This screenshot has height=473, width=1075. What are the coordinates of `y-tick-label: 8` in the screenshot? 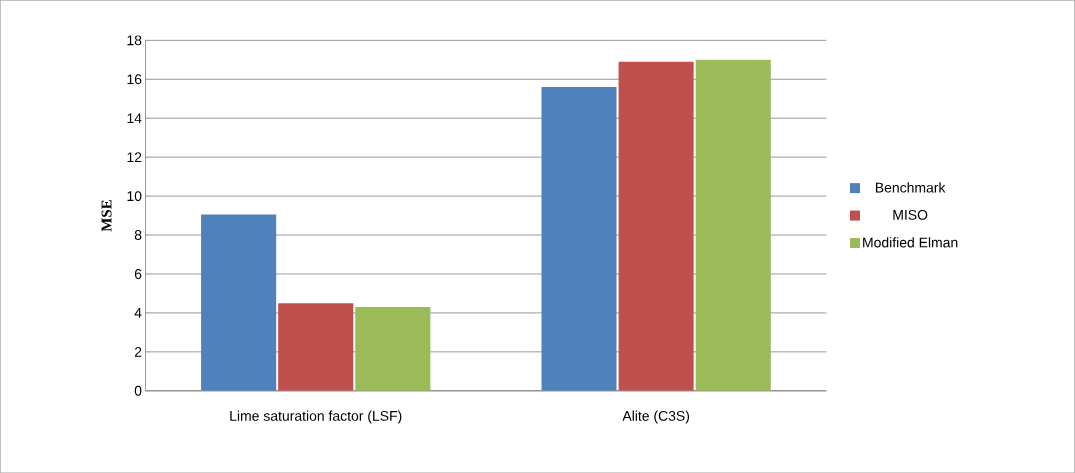 It's located at (138, 234).